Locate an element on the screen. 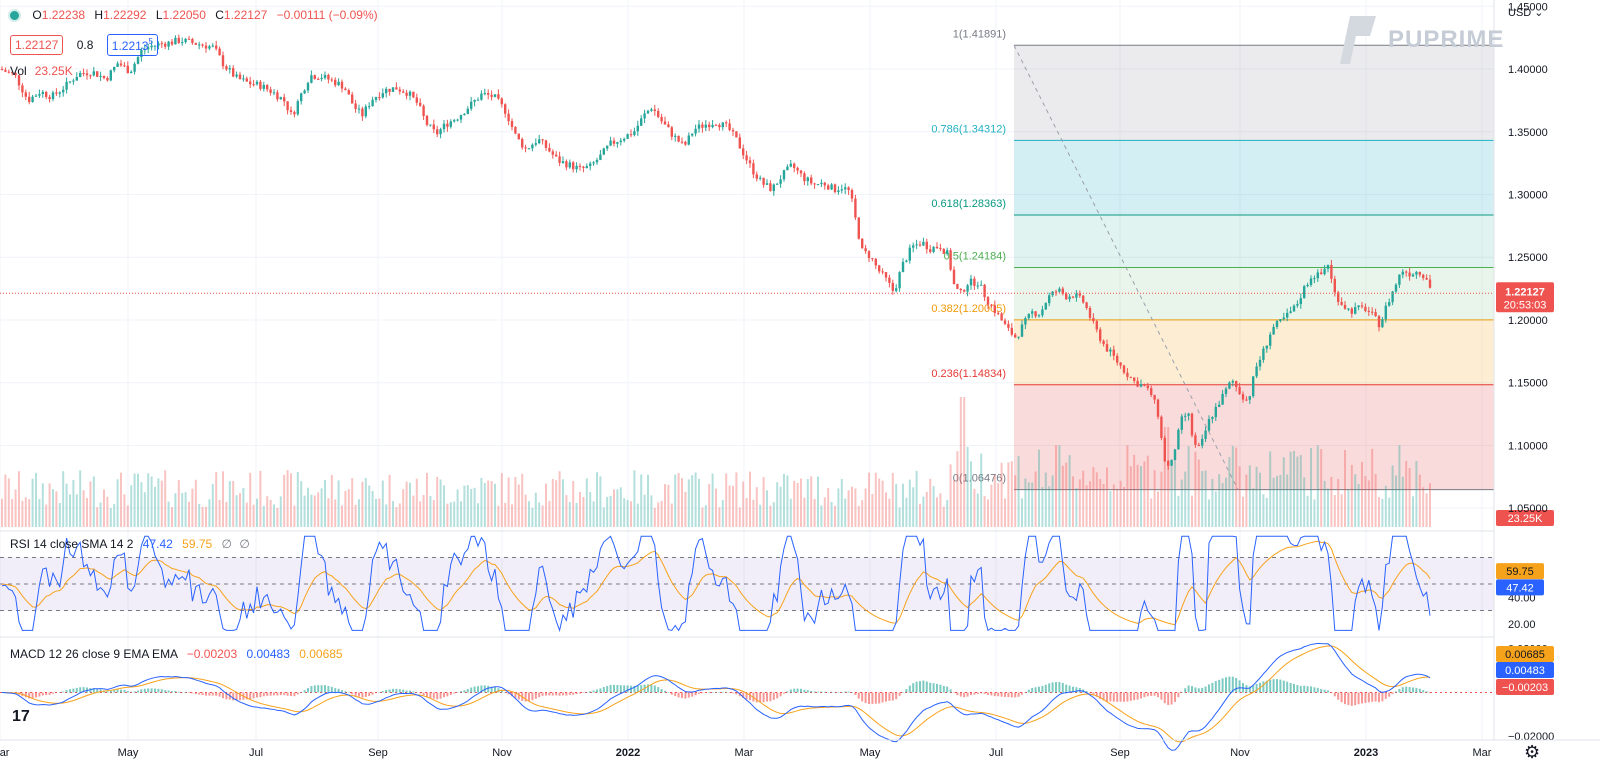 This screenshot has width=1600, height=784. macd-value-badge is located at coordinates (1525, 654).